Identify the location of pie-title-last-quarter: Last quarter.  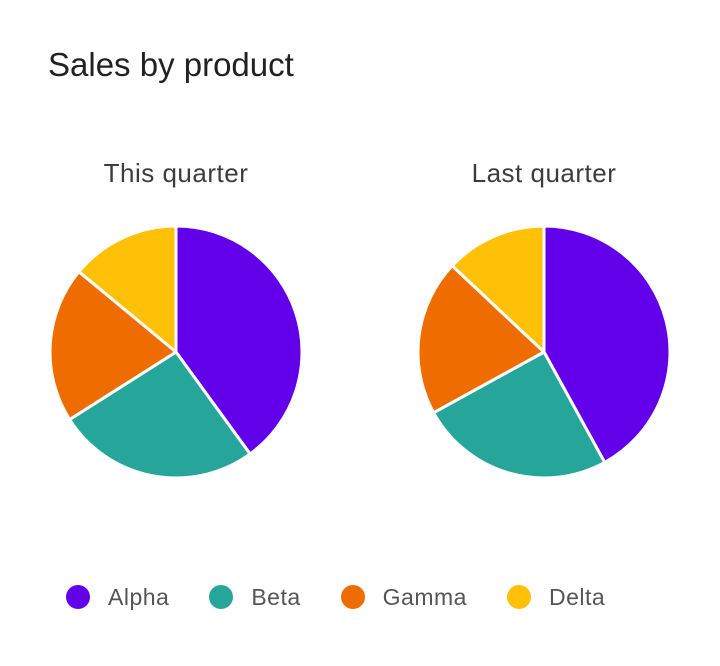
(544, 173).